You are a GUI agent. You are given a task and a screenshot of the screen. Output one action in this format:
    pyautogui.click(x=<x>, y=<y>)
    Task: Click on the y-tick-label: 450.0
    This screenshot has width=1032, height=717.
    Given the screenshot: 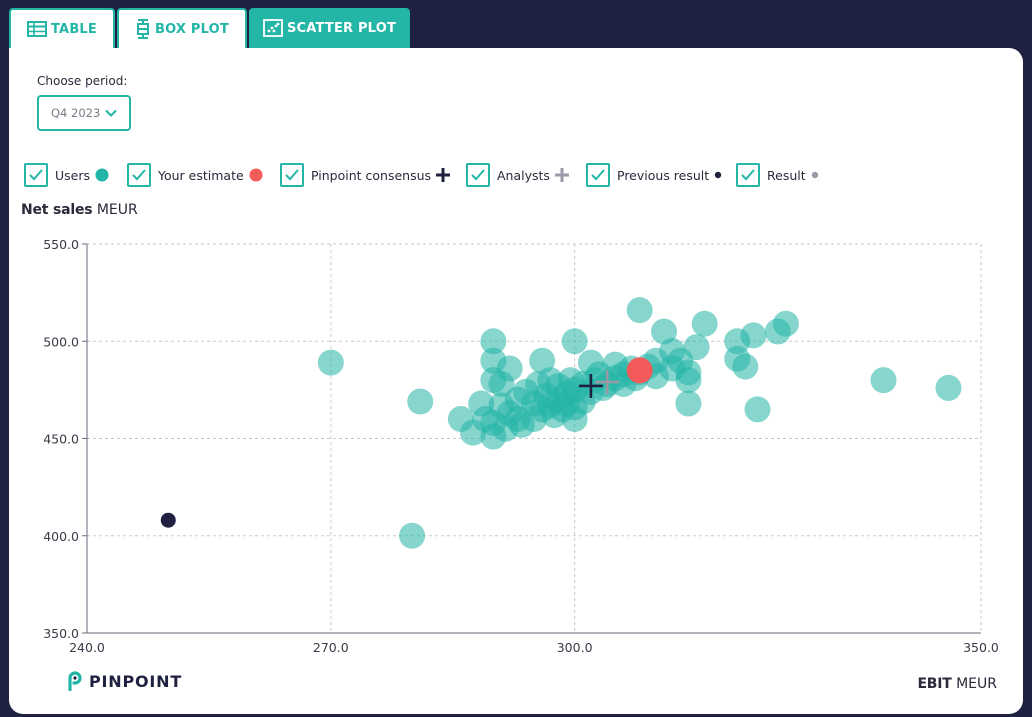 What is the action you would take?
    pyautogui.click(x=61, y=439)
    